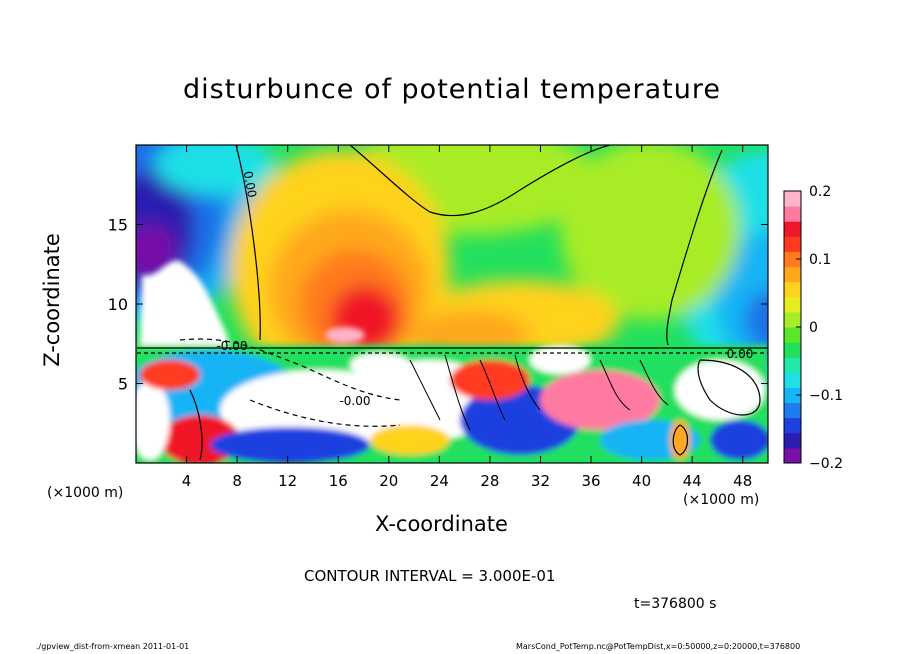 The width and height of the screenshot is (904, 654). Describe the element at coordinates (118, 225) in the screenshot. I see `y-tick-label: 15` at that location.